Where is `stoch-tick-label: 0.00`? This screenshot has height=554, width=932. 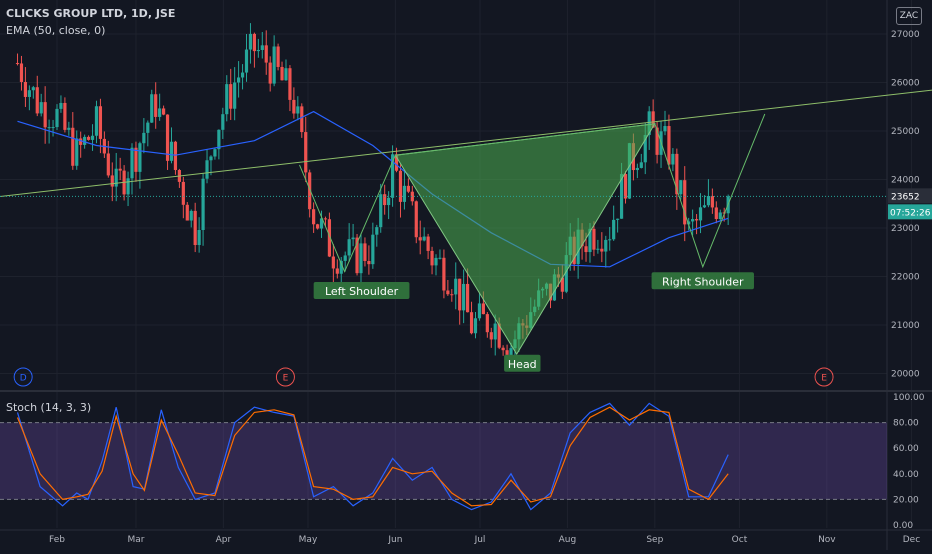 stoch-tick-label: 0.00 is located at coordinates (903, 526).